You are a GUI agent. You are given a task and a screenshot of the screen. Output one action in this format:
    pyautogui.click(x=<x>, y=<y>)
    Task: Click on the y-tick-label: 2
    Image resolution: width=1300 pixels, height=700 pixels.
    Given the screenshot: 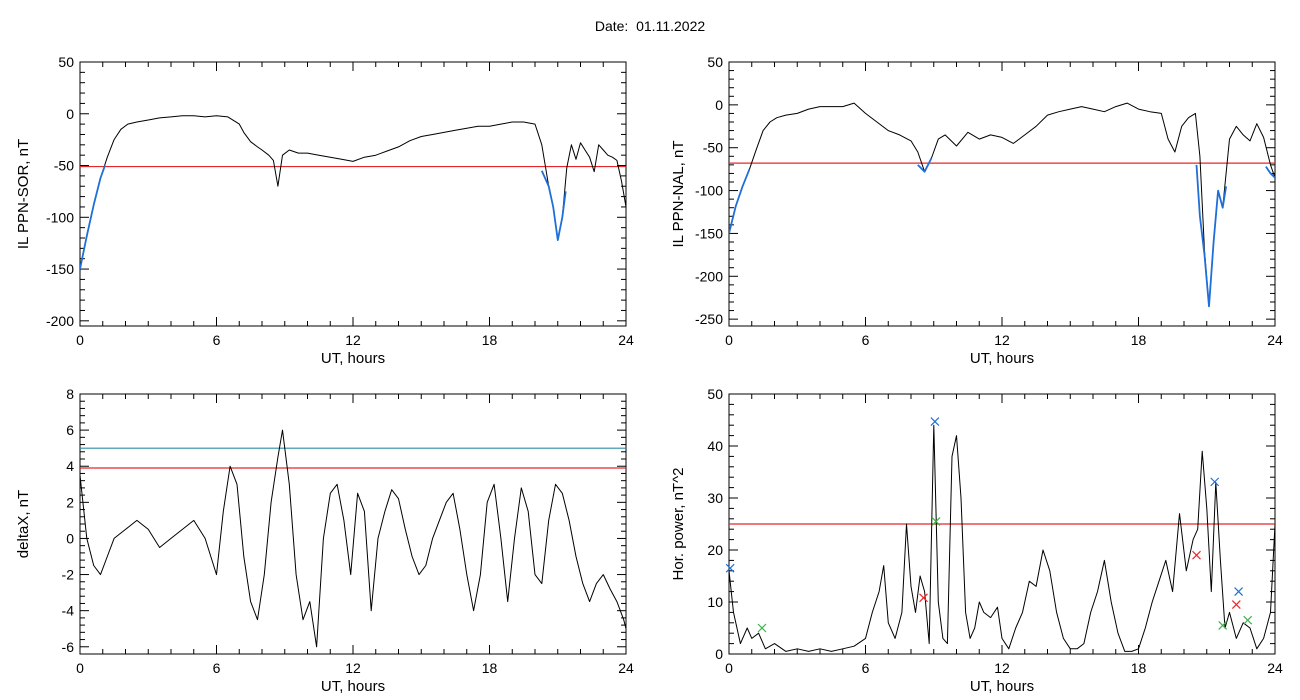 What is the action you would take?
    pyautogui.click(x=70, y=502)
    